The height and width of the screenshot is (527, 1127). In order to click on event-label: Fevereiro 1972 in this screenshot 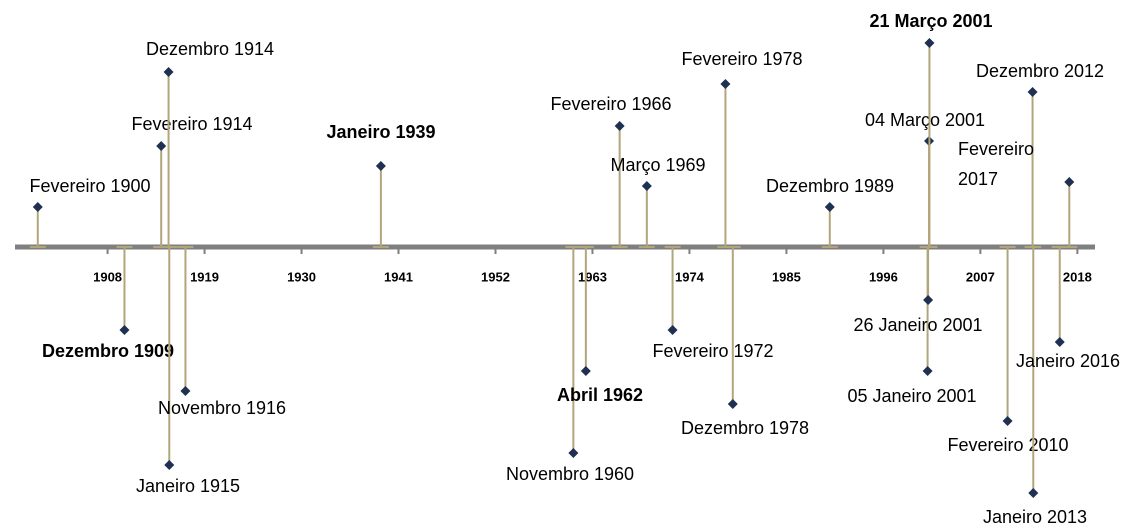, I will do `click(712, 351)`.